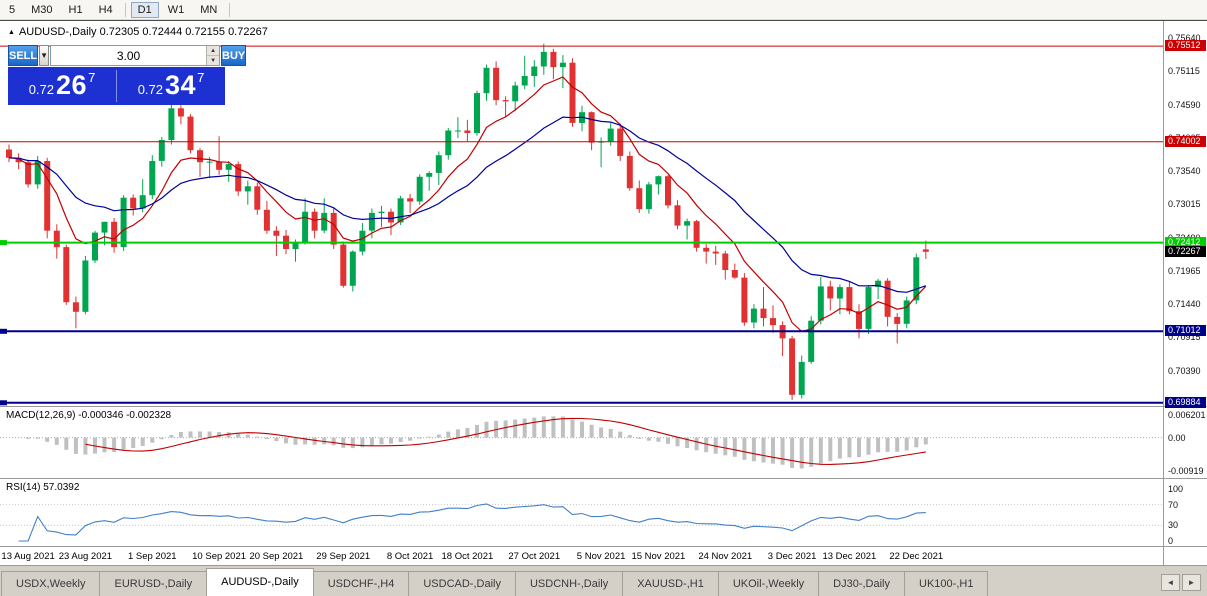 The height and width of the screenshot is (596, 1207). I want to click on symbol-arrow-icon: ▲, so click(11, 32).